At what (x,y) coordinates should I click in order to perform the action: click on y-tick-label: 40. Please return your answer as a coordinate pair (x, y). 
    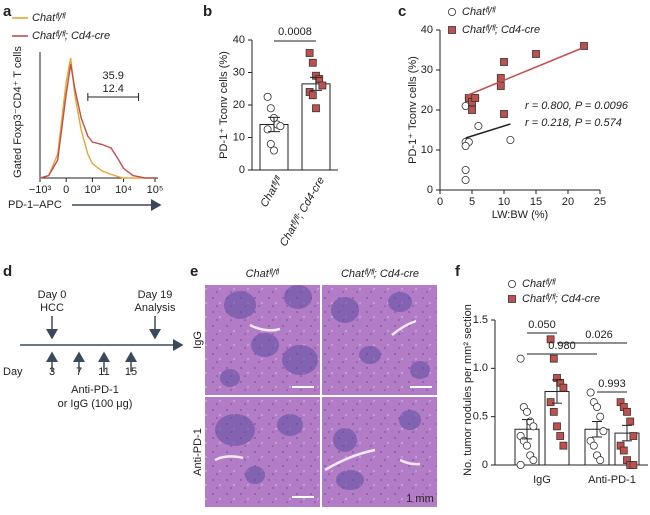
    Looking at the image, I should click on (427, 30).